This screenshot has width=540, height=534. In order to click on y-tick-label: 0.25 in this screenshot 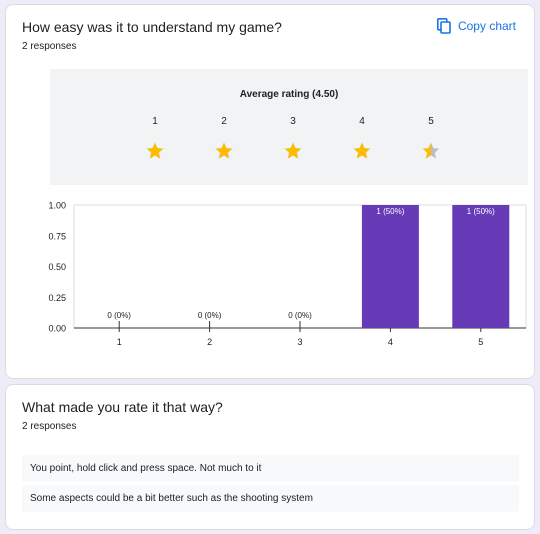, I will do `click(57, 298)`.